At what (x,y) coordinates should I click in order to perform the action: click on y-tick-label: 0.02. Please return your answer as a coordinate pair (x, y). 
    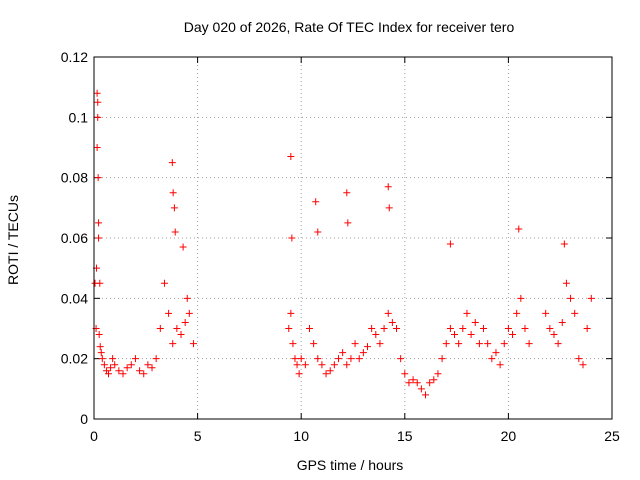
    Looking at the image, I should click on (74, 359).